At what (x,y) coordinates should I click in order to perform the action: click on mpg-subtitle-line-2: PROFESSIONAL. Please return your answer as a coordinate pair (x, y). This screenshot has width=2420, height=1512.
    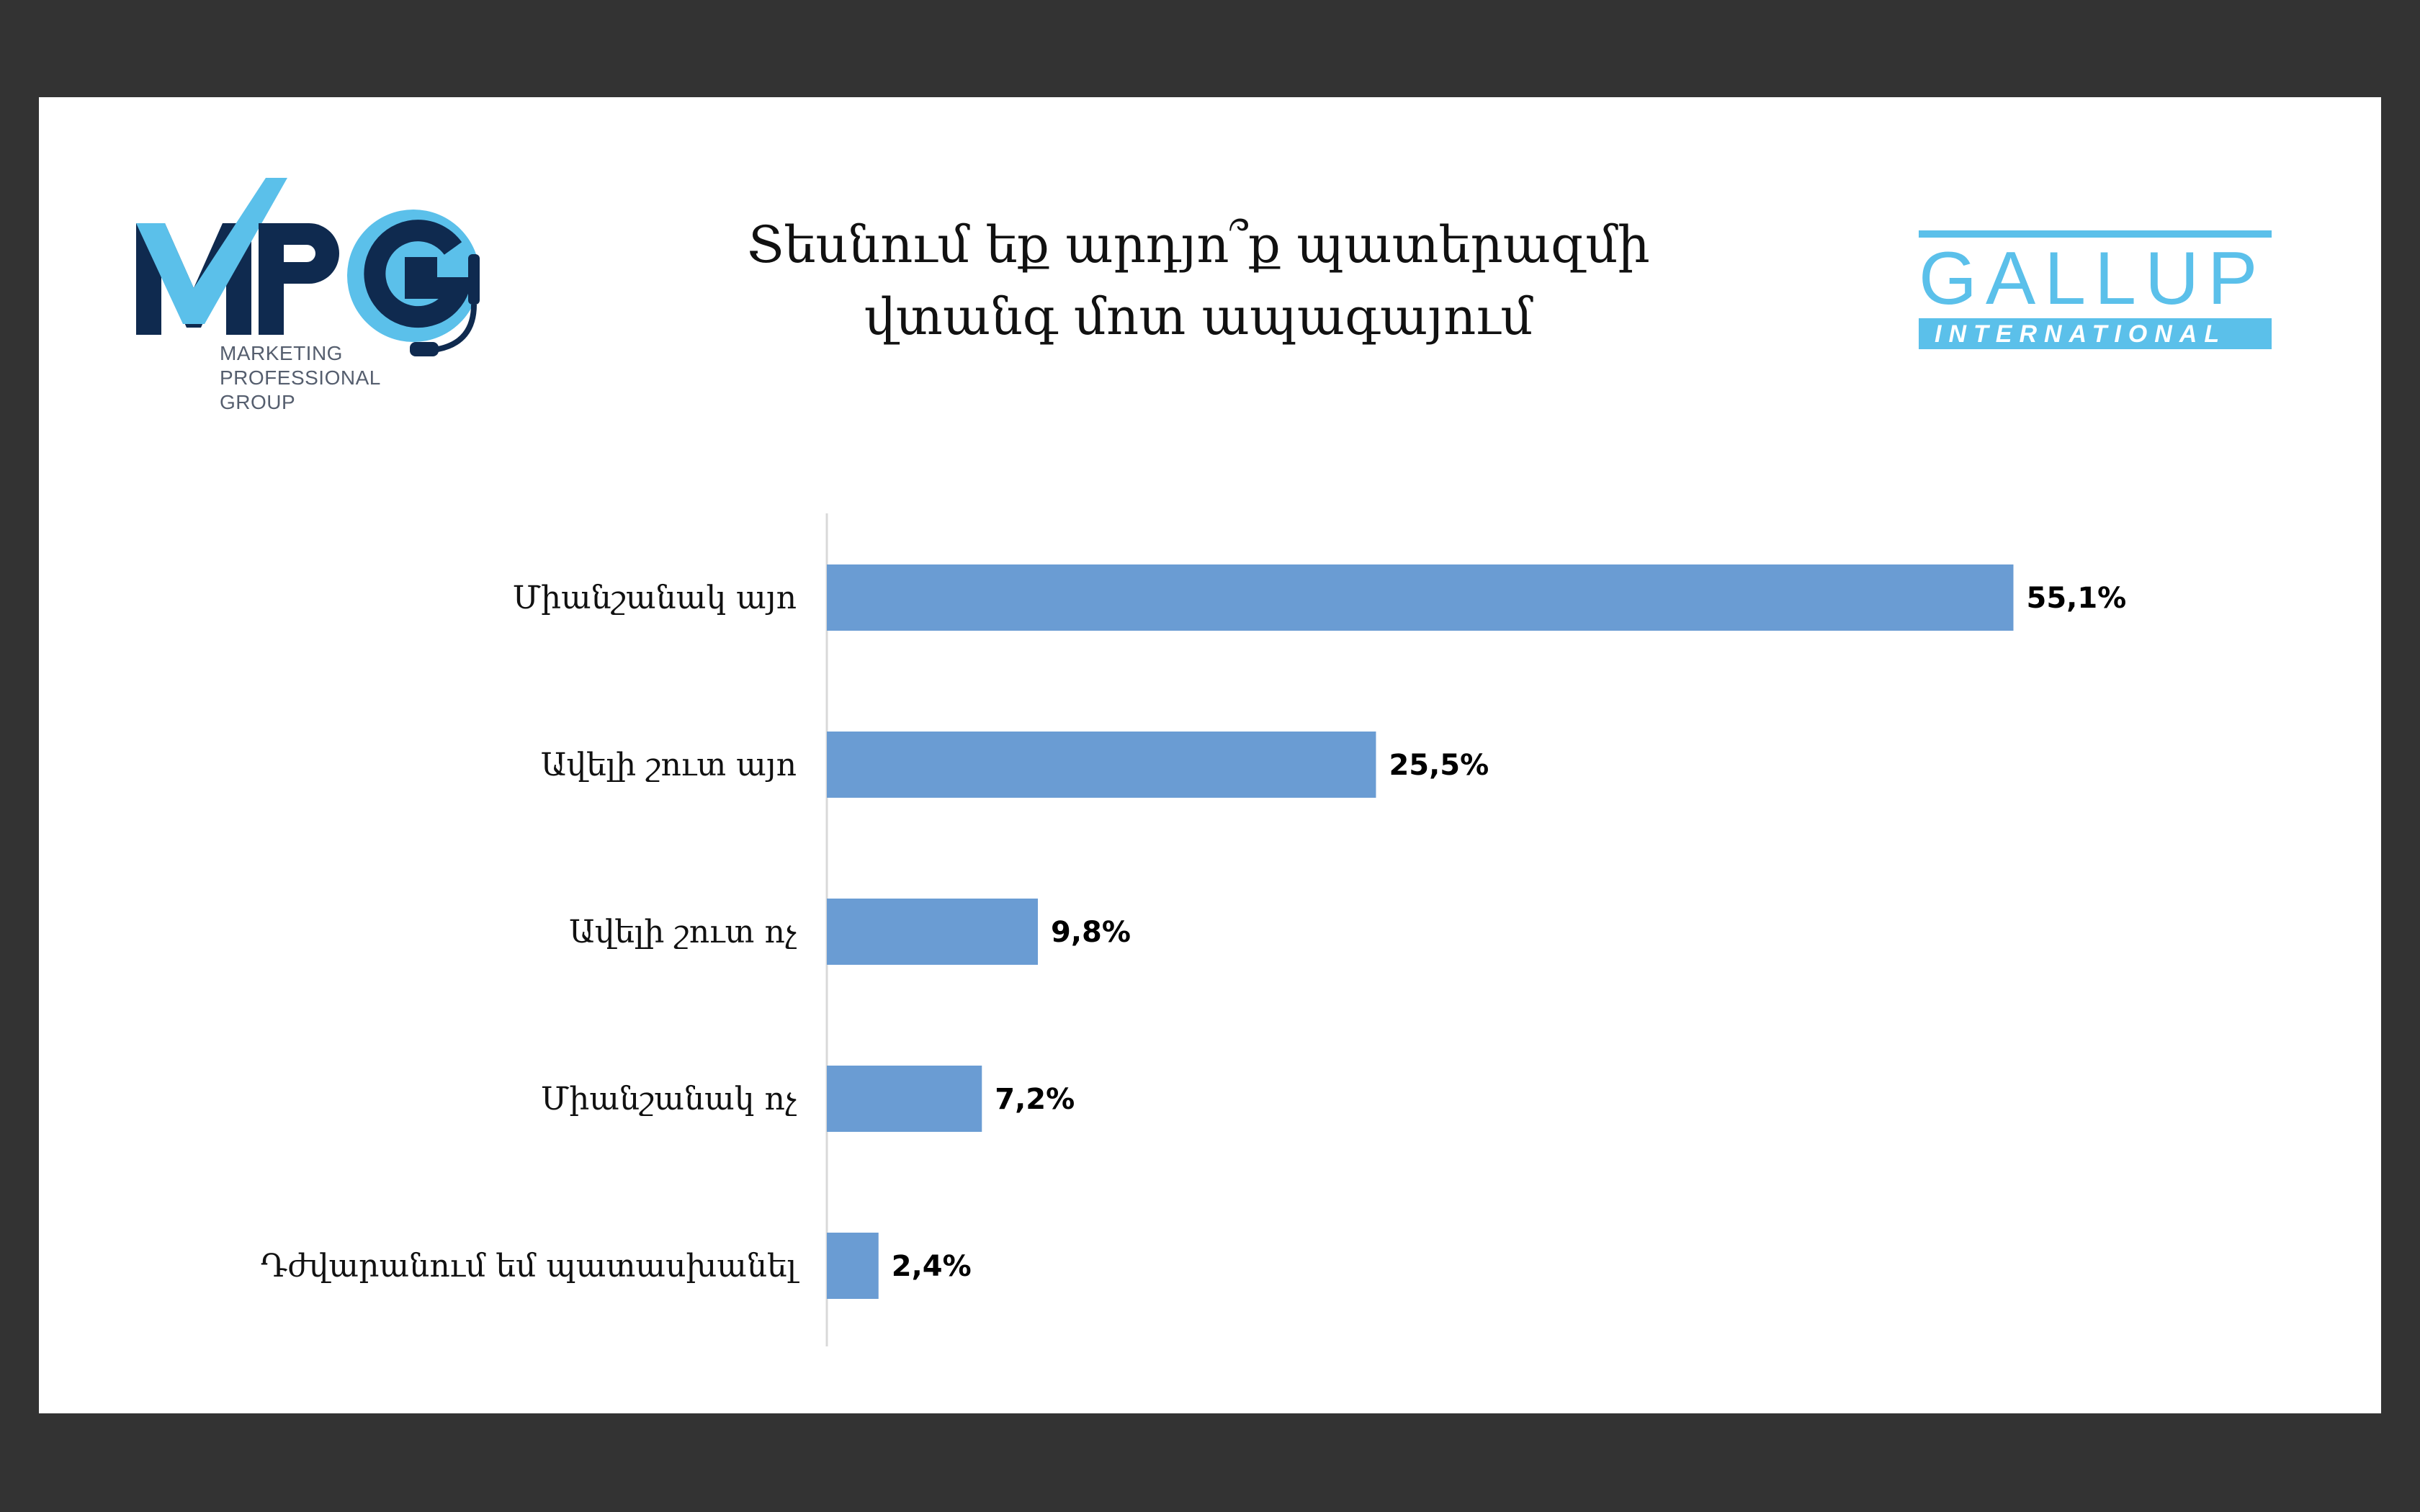
    Looking at the image, I should click on (300, 377).